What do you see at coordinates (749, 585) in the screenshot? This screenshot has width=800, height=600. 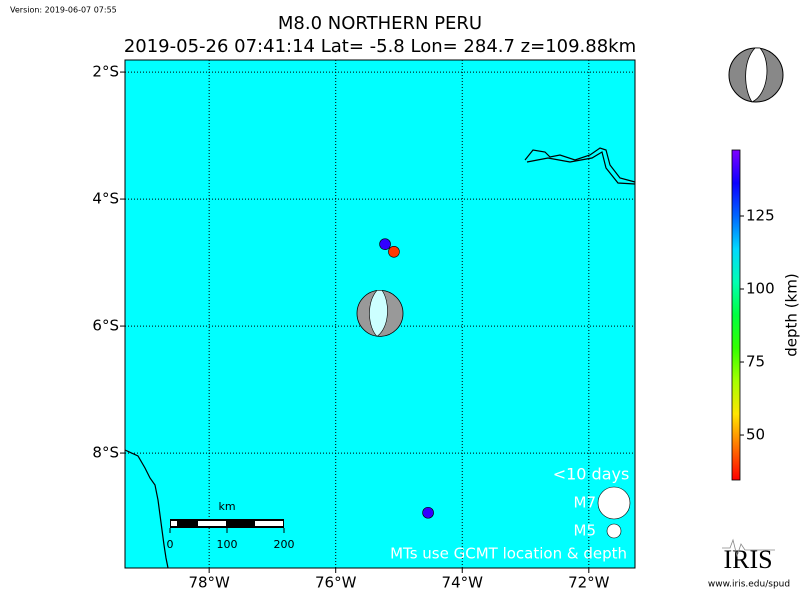 I see `logo-url: www.iris.edu/spud` at bounding box center [749, 585].